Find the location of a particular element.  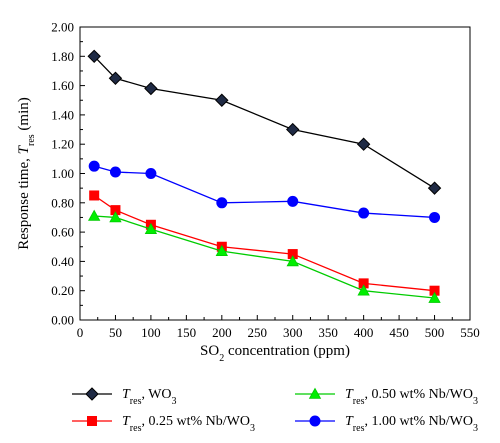

x-tick-label: 350 is located at coordinates (328, 332).